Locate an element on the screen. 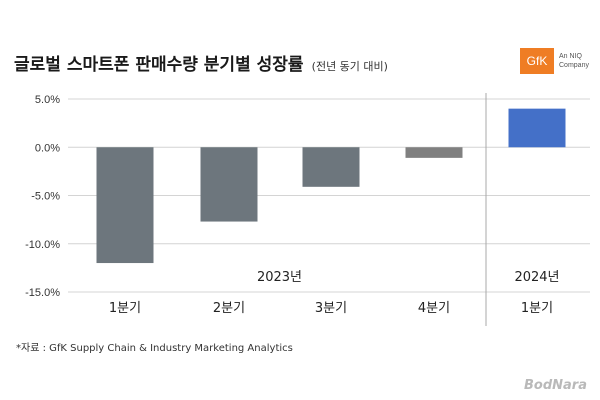  x-tick-label: 3분기 is located at coordinates (331, 308).